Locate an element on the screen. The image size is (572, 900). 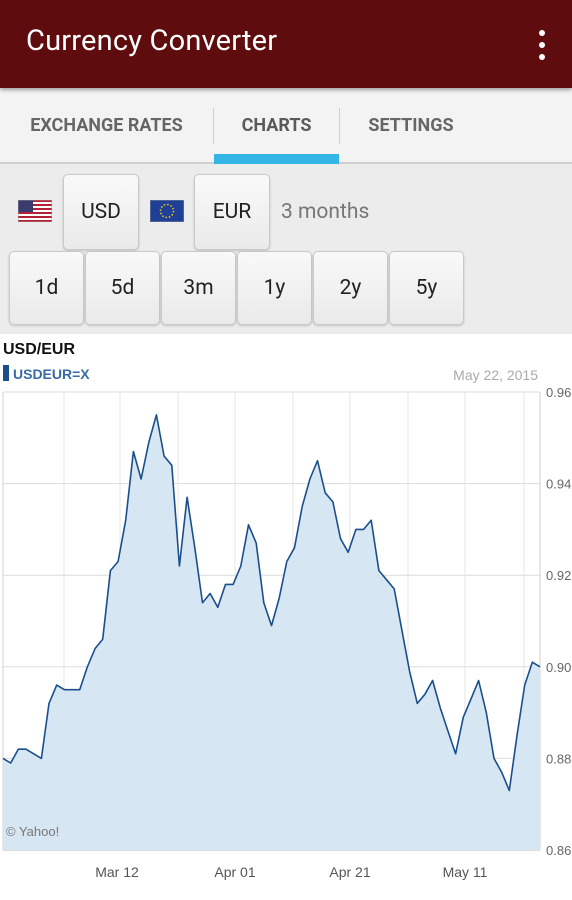
legend-series-name: USDEUR=X is located at coordinates (51, 374).